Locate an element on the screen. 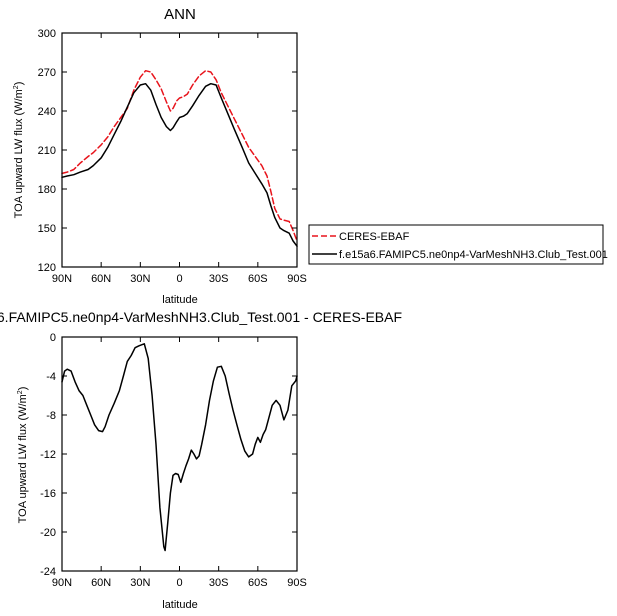 This screenshot has height=616, width=617. bottom-plot-lines is located at coordinates (179, 447).